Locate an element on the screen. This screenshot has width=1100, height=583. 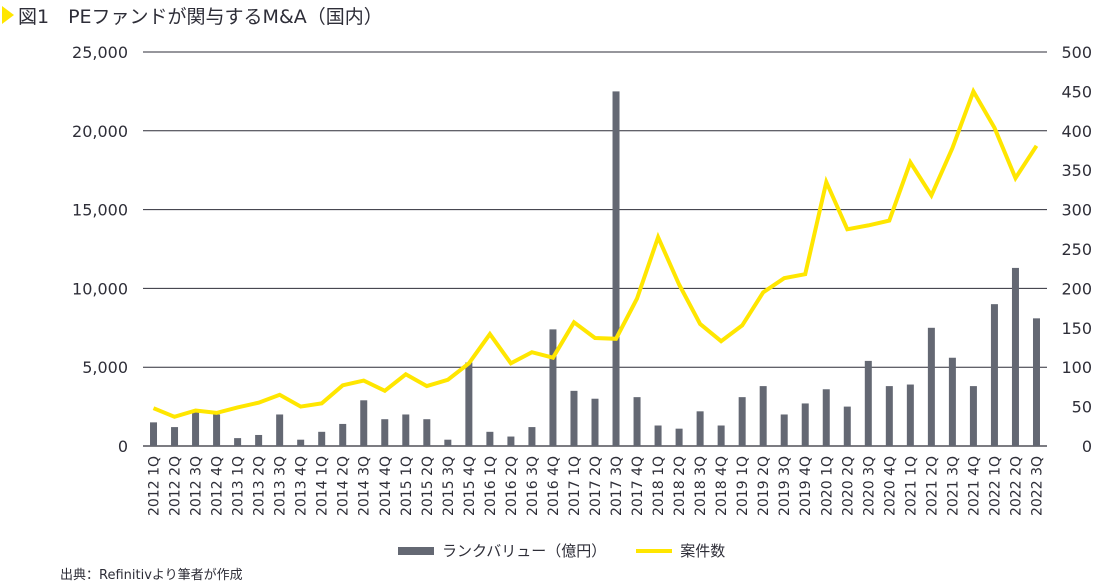
legend-bar-label: ランクバリュー（億円） is located at coordinates (524, 550).